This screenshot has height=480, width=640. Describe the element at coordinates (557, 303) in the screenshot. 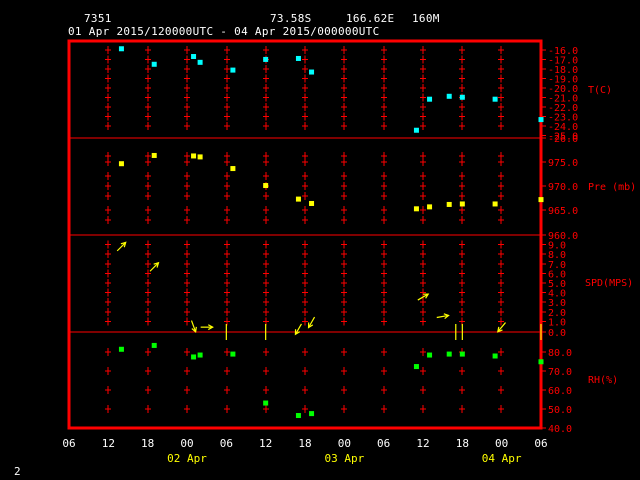

I see `y-tick-label: 3.0` at that location.